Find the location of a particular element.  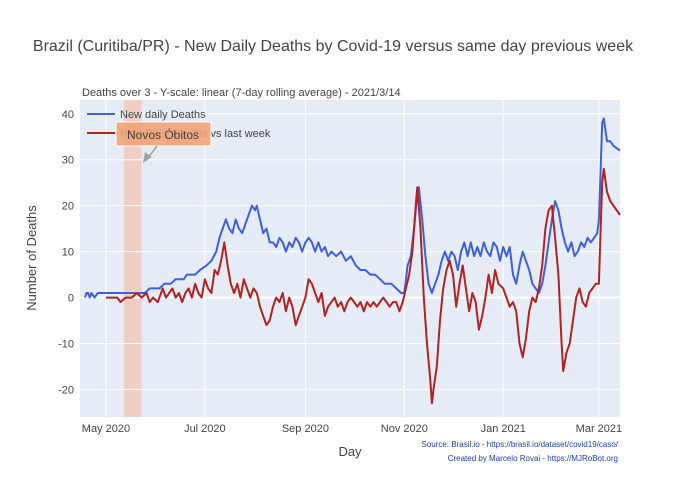

x-tick-label: Mar 2021 is located at coordinates (599, 429).